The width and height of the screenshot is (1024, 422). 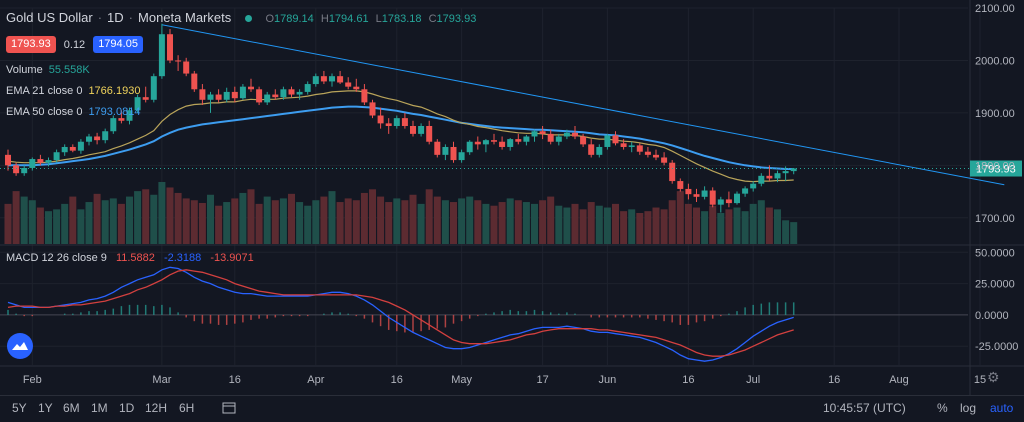 What do you see at coordinates (115, 17) in the screenshot?
I see `interval: 1D` at bounding box center [115, 17].